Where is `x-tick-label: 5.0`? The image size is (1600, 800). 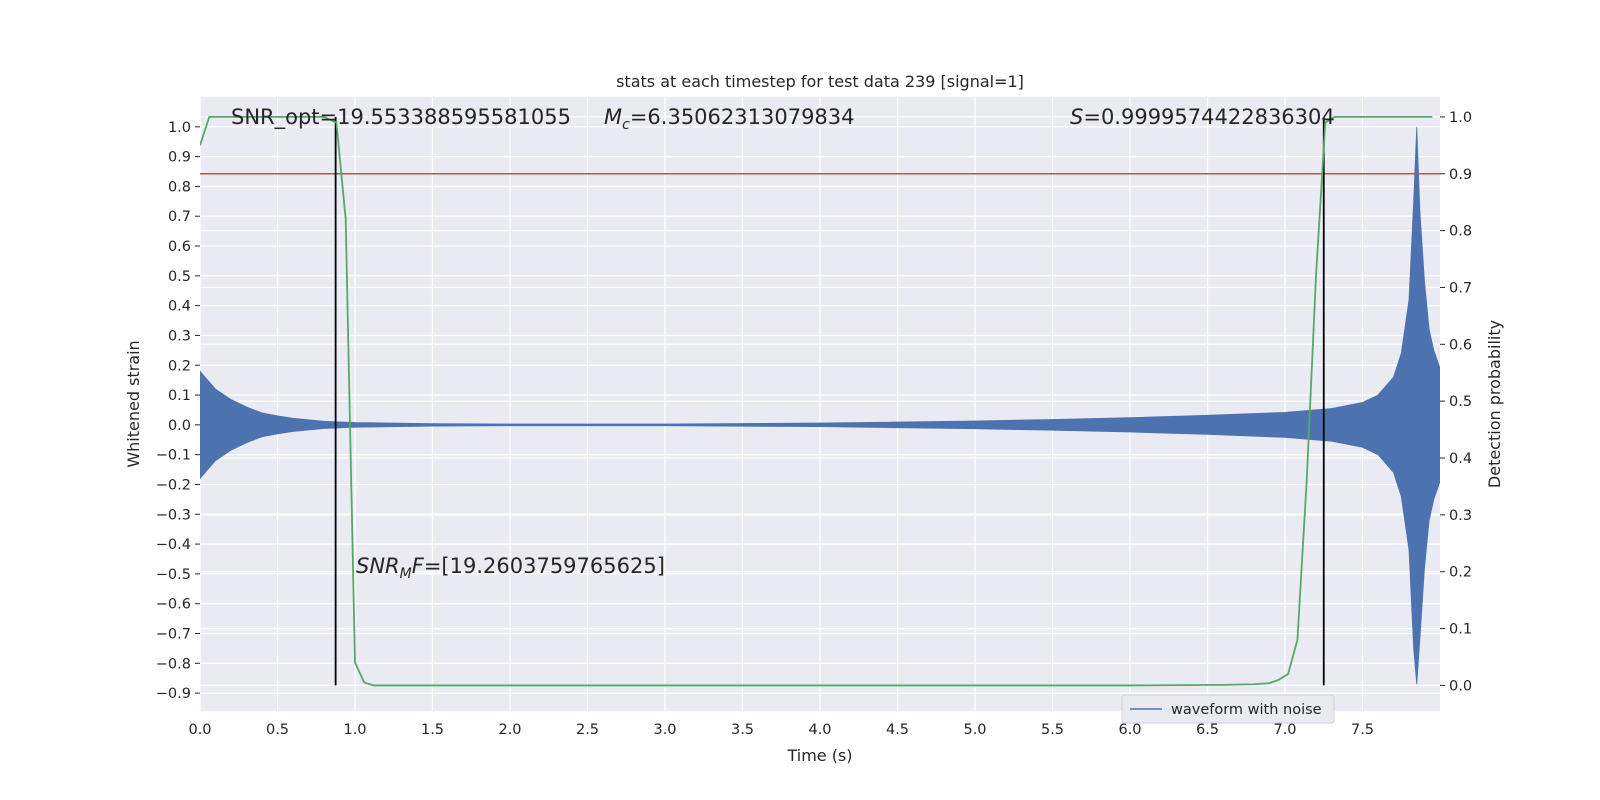 x-tick-label: 5.0 is located at coordinates (974, 730).